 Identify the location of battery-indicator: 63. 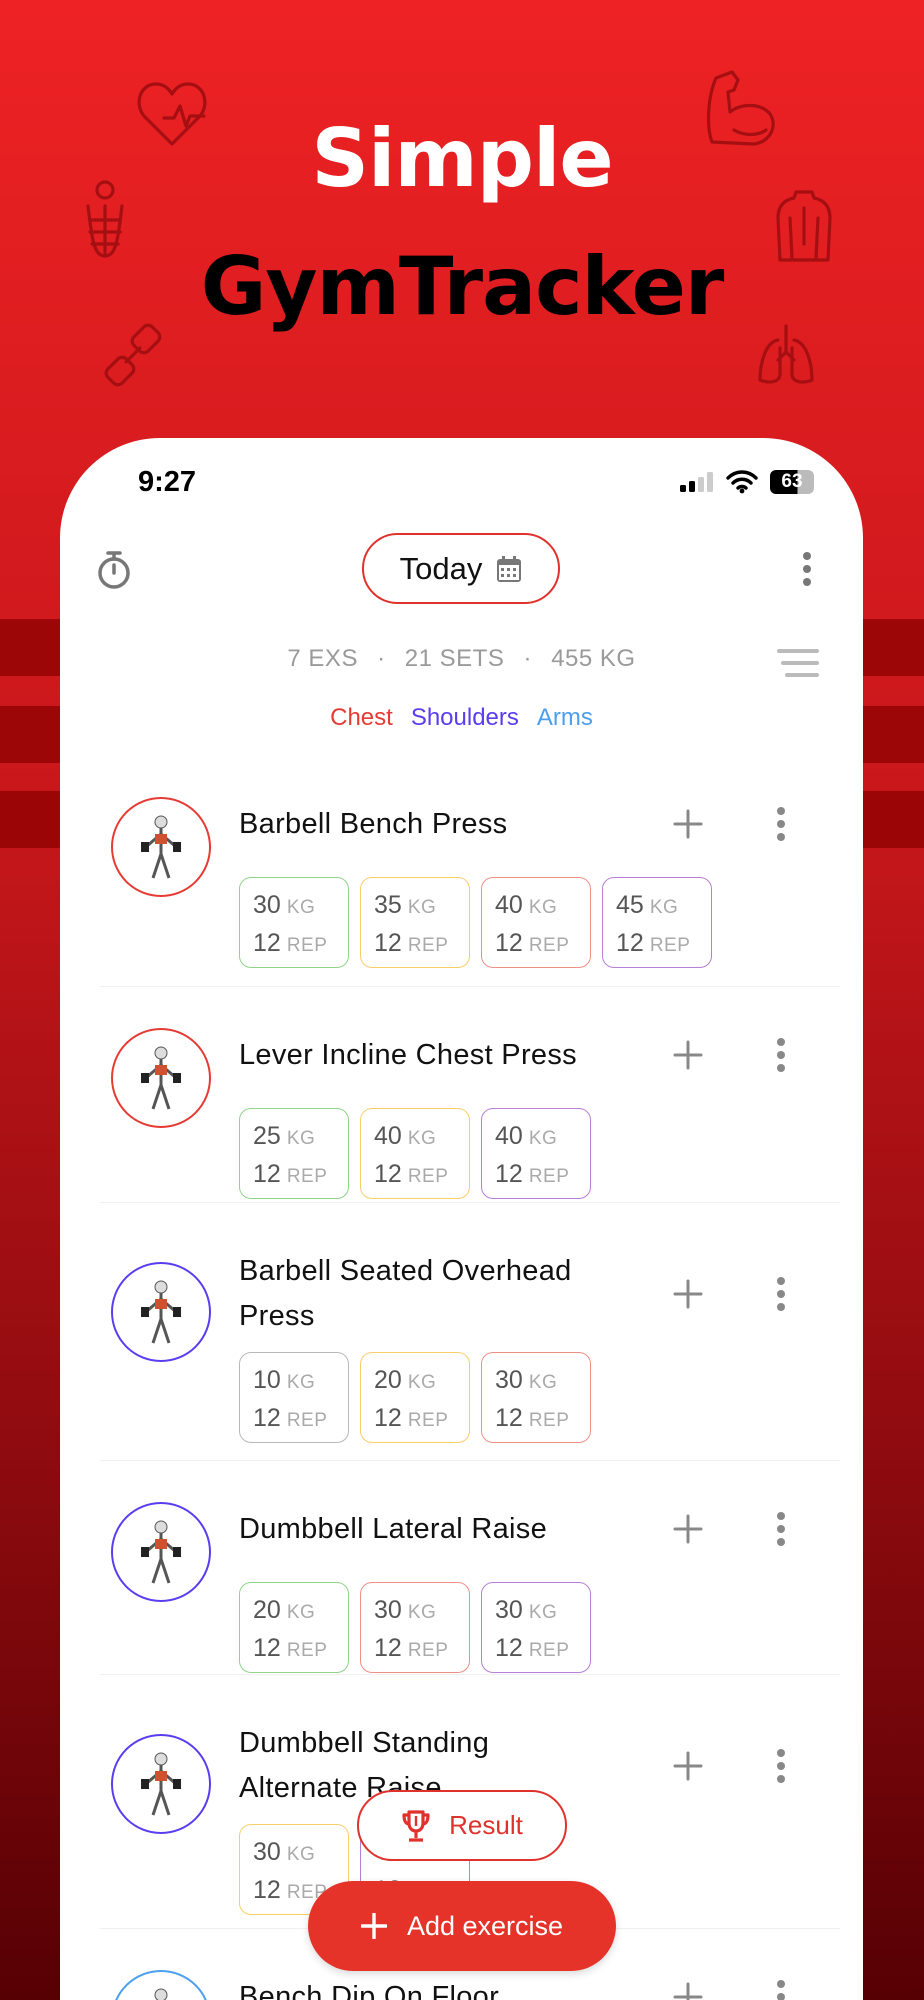
(792, 482).